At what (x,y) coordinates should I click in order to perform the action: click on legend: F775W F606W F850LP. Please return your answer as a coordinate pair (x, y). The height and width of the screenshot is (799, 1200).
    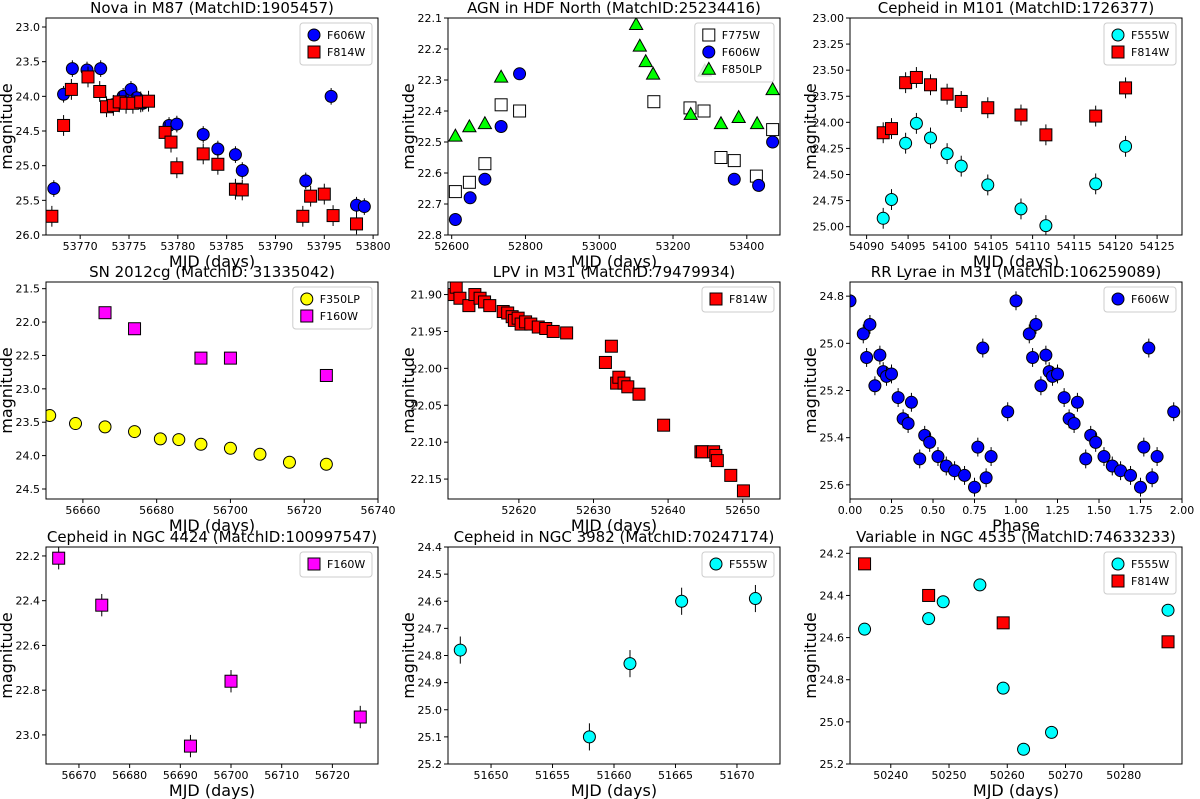
    Looking at the image, I should click on (734, 52).